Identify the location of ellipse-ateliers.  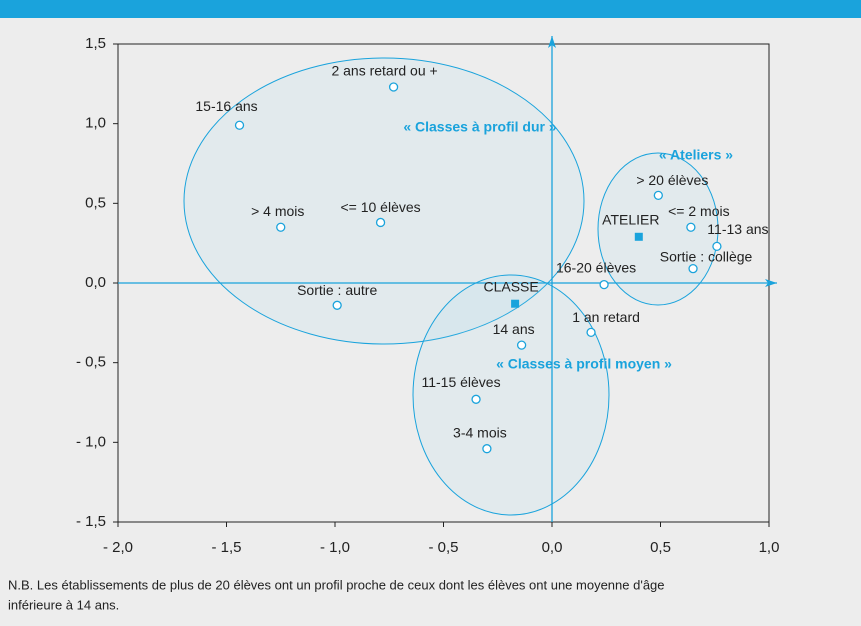
(658, 229).